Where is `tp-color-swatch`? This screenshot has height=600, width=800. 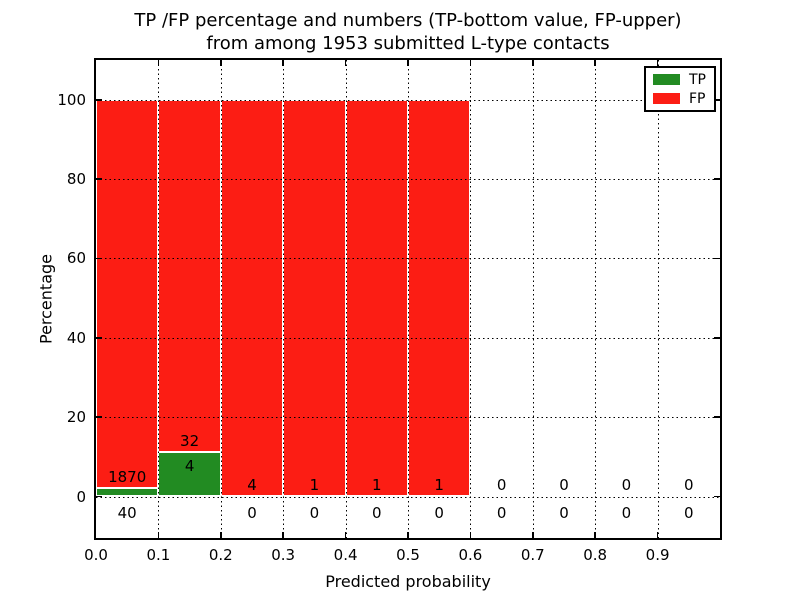 tp-color-swatch is located at coordinates (666, 79).